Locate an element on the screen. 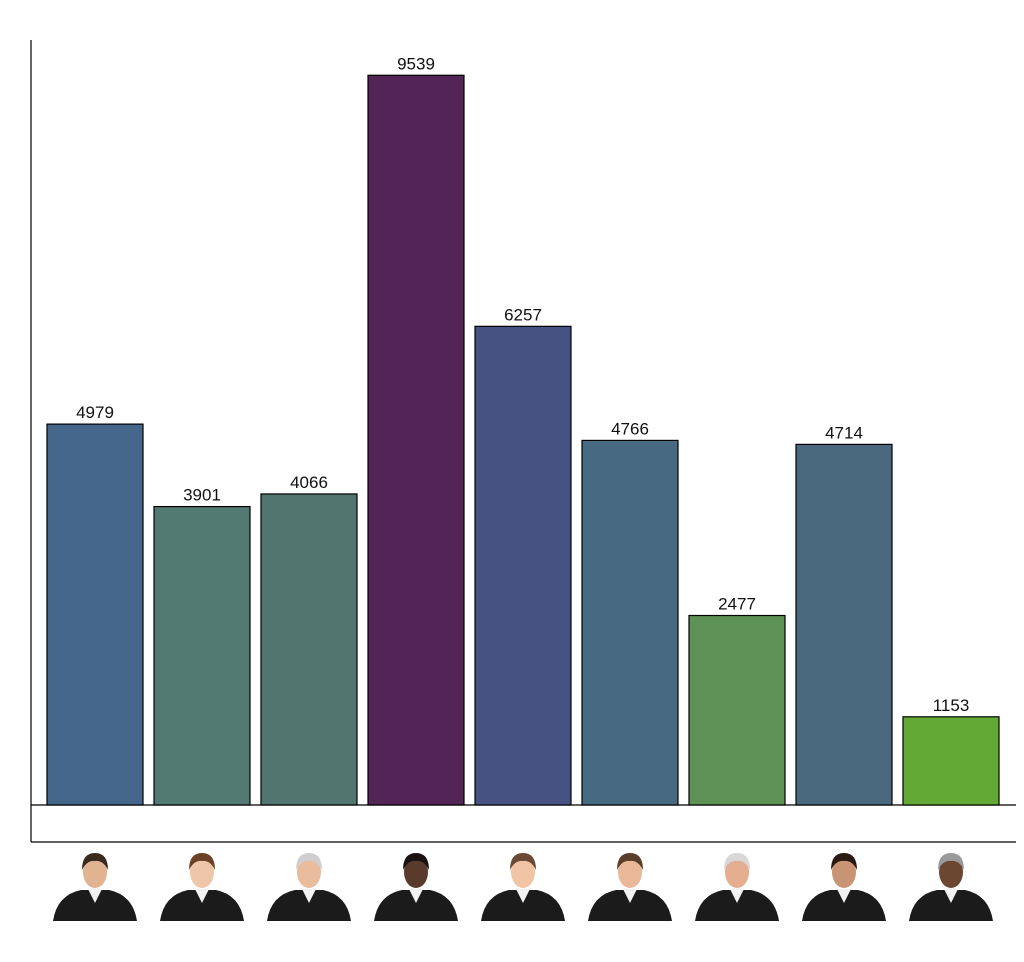 The height and width of the screenshot is (962, 1024). value-label: 9539 is located at coordinates (416, 63).